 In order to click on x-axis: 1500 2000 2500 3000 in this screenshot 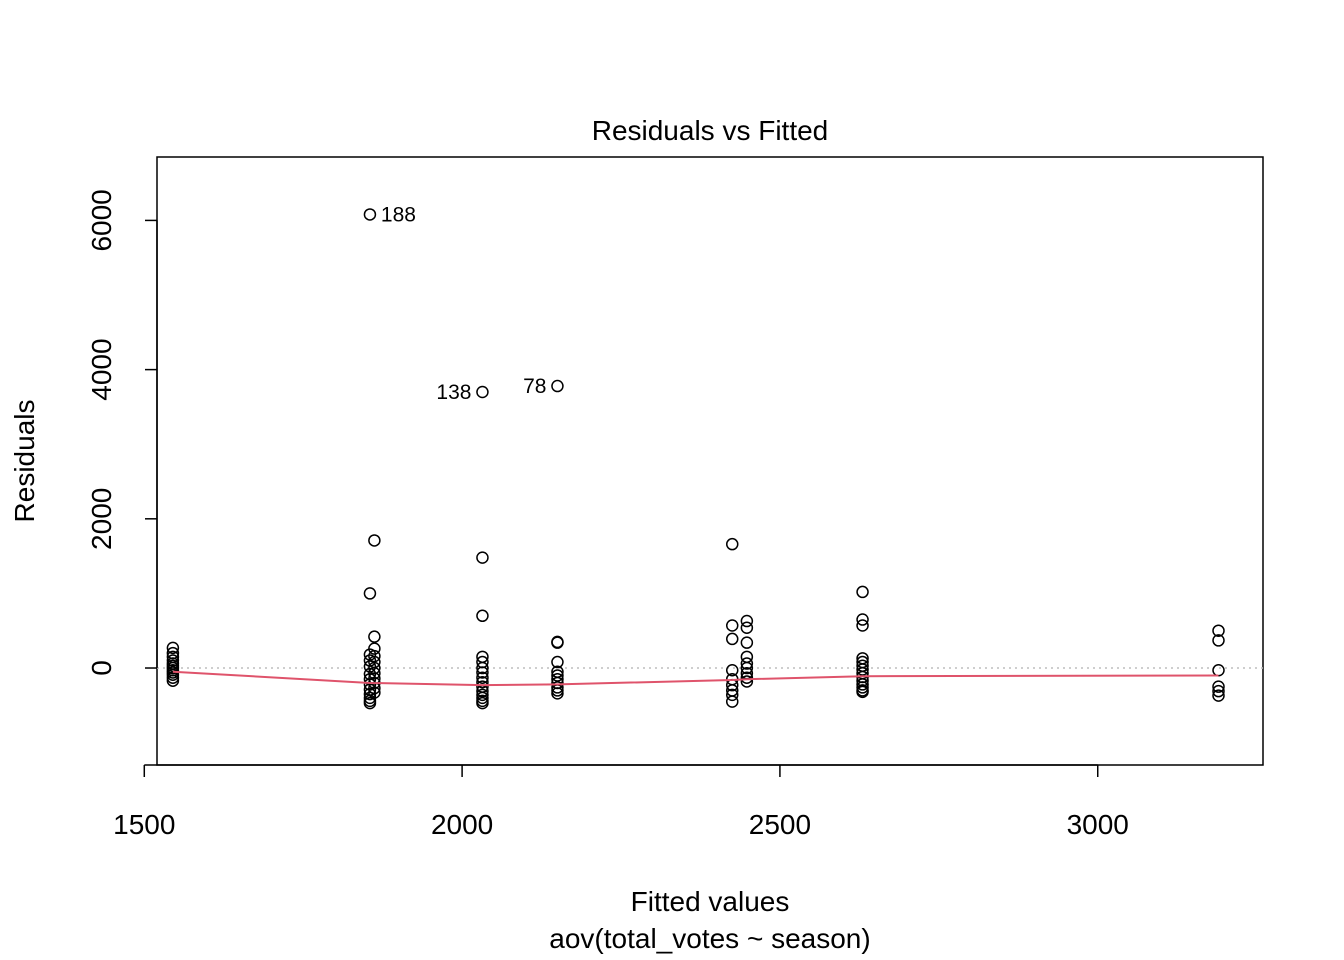, I will do `click(621, 802)`.